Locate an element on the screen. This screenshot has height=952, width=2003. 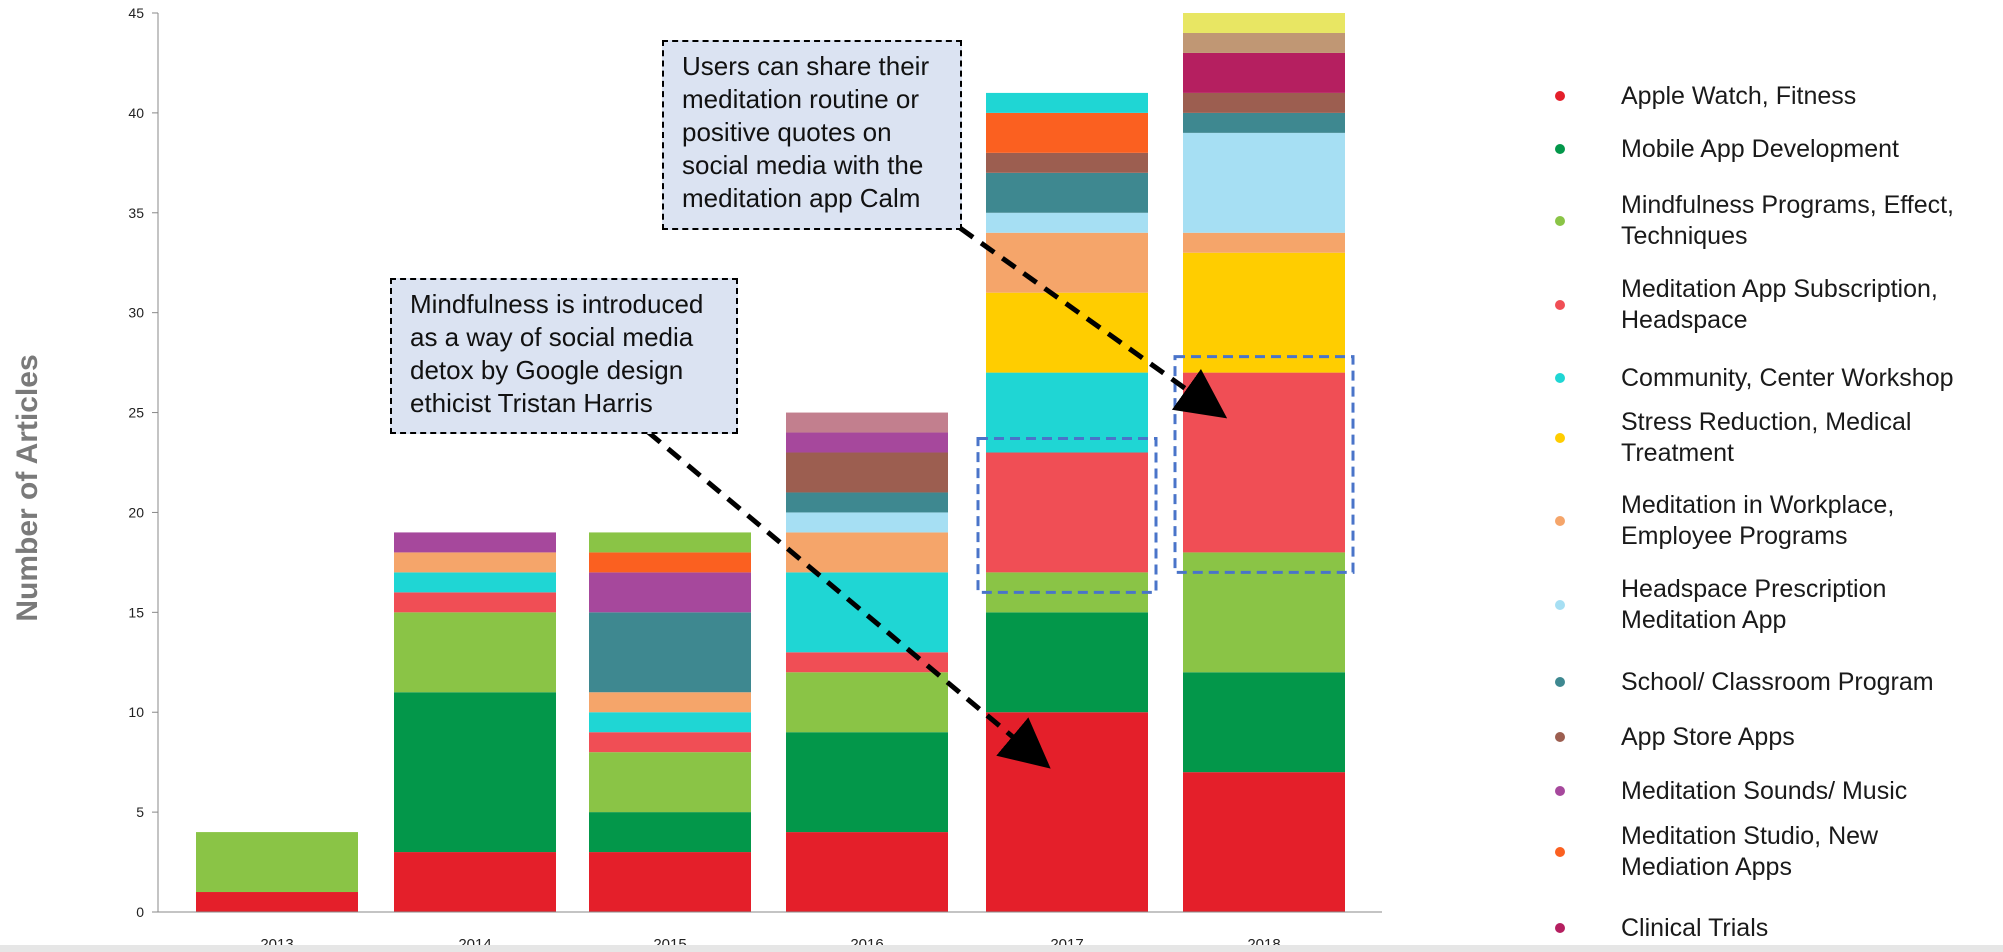
legend-label: Apple Watch, Fitness is located at coordinates (1739, 95).